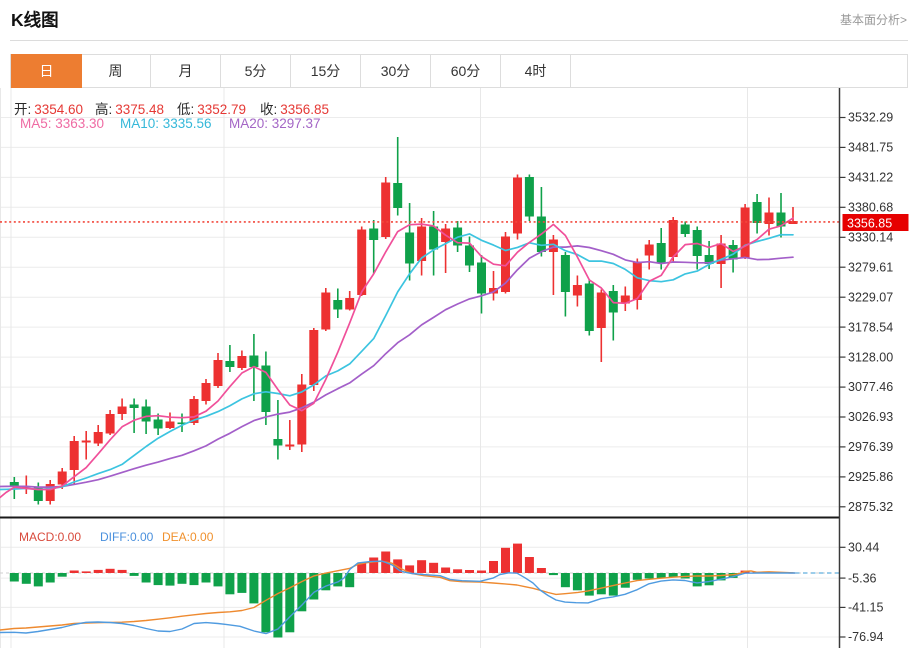  Describe the element at coordinates (870, 387) in the screenshot. I see `svg-text: 3077.46` at that location.